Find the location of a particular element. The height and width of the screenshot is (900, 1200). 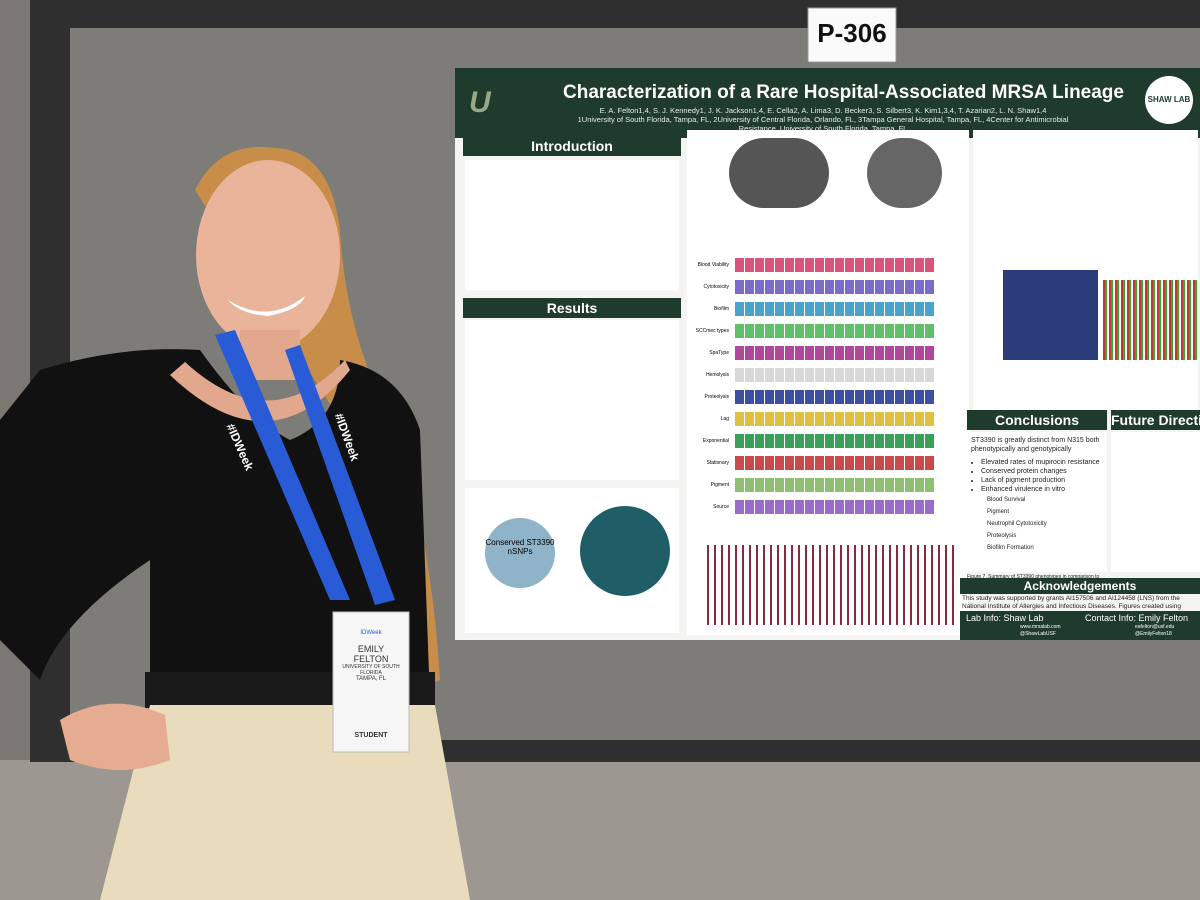

phenotype-row: Lag is located at coordinates (817, 420).